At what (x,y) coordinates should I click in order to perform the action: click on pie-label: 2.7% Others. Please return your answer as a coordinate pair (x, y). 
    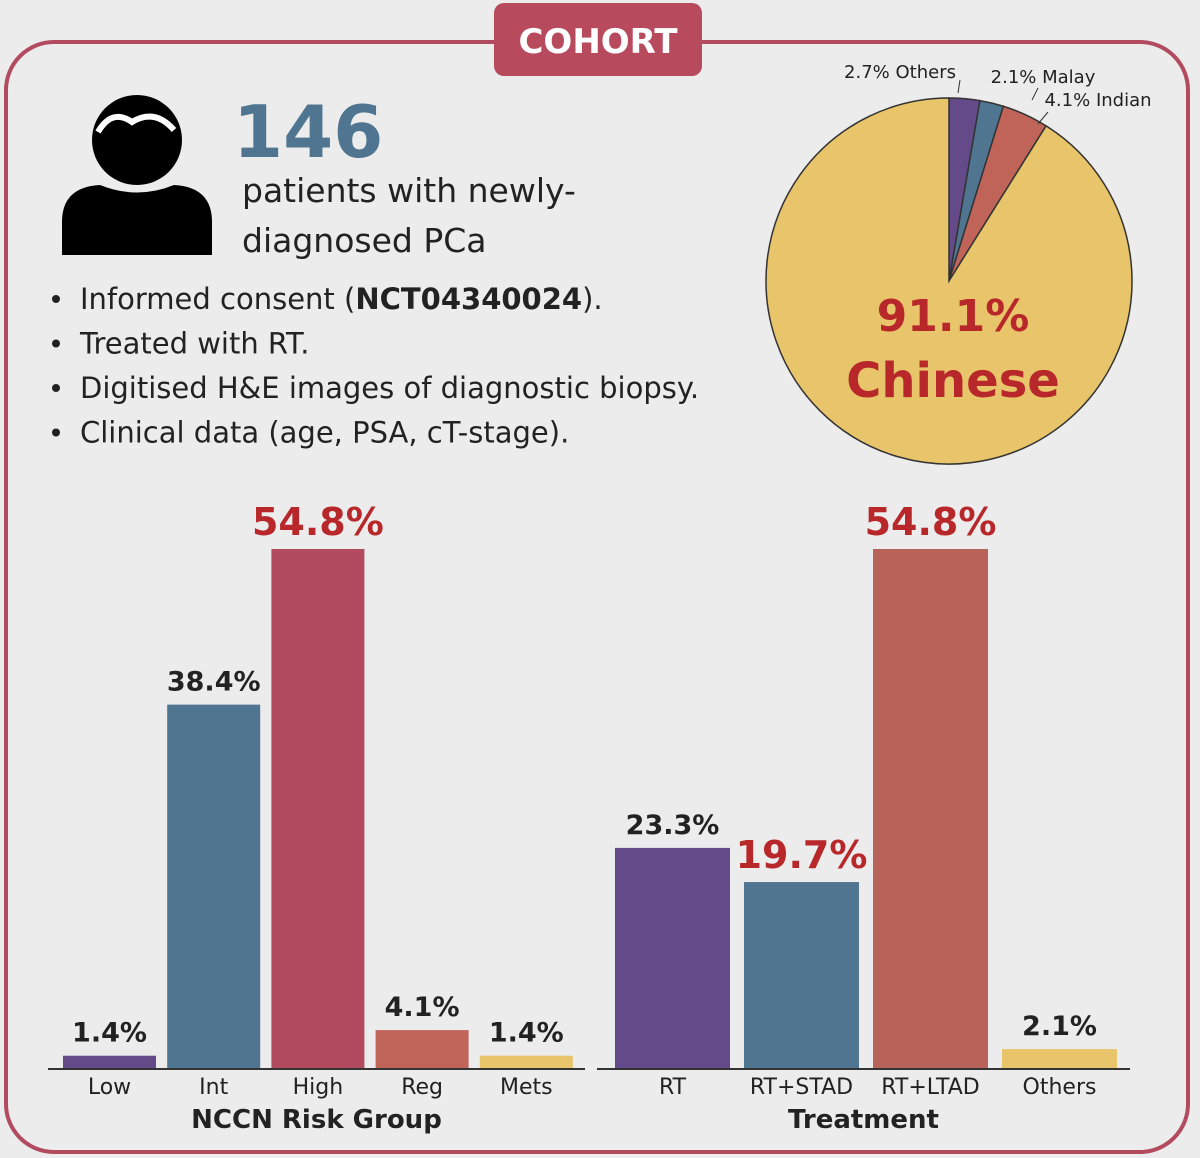
    Looking at the image, I should click on (900, 72).